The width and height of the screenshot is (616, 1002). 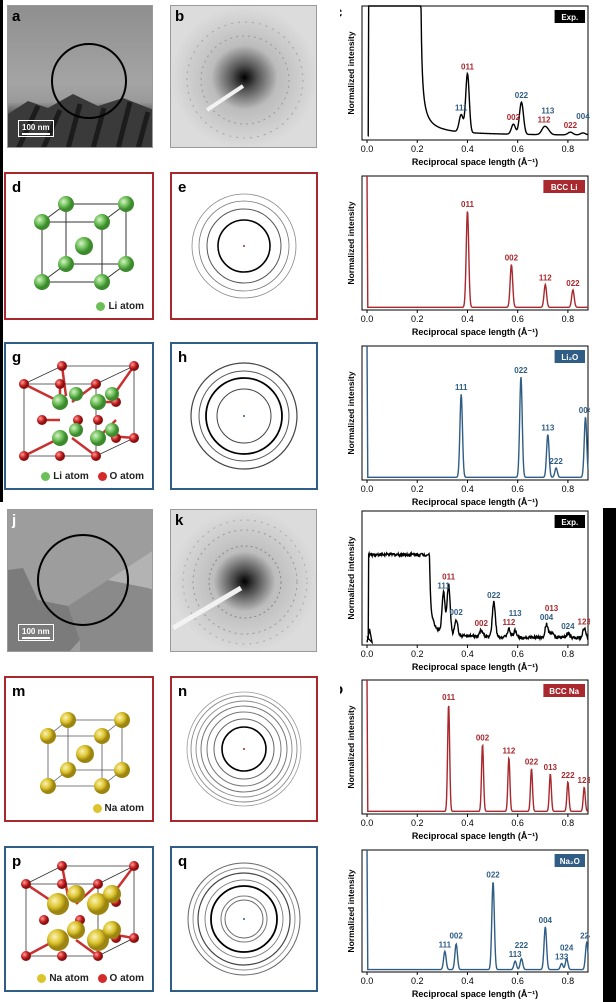 I want to click on panel-d-bcc-li-structure: d Li atom, so click(x=79, y=246).